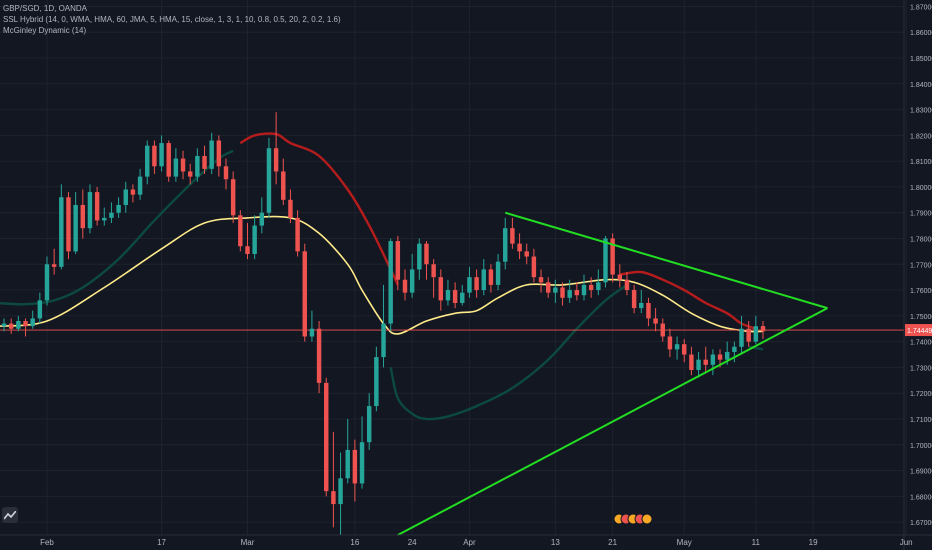 The width and height of the screenshot is (932, 550). I want to click on logo-glyph, so click(10, 514).